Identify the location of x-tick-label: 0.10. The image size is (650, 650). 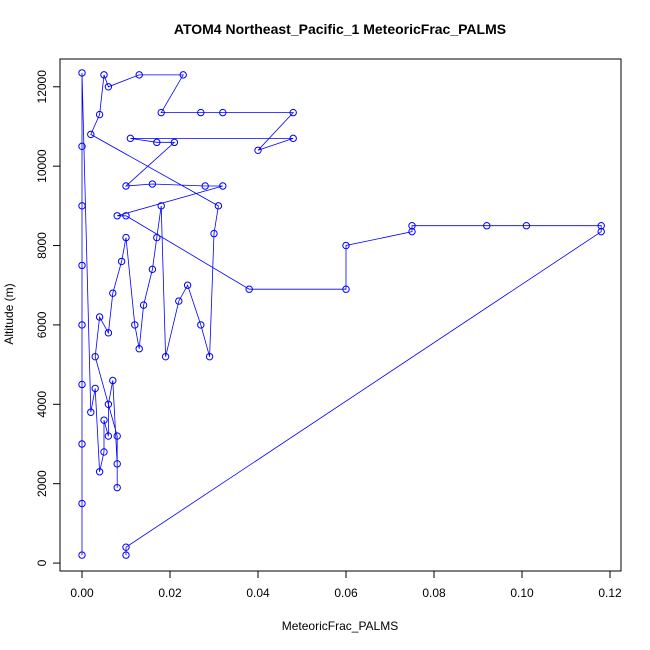
(522, 593).